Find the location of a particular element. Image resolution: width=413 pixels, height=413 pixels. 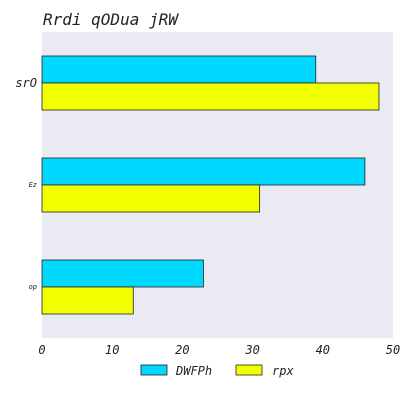

chart-title: Rrdi qODua jRW is located at coordinates (111, 19).